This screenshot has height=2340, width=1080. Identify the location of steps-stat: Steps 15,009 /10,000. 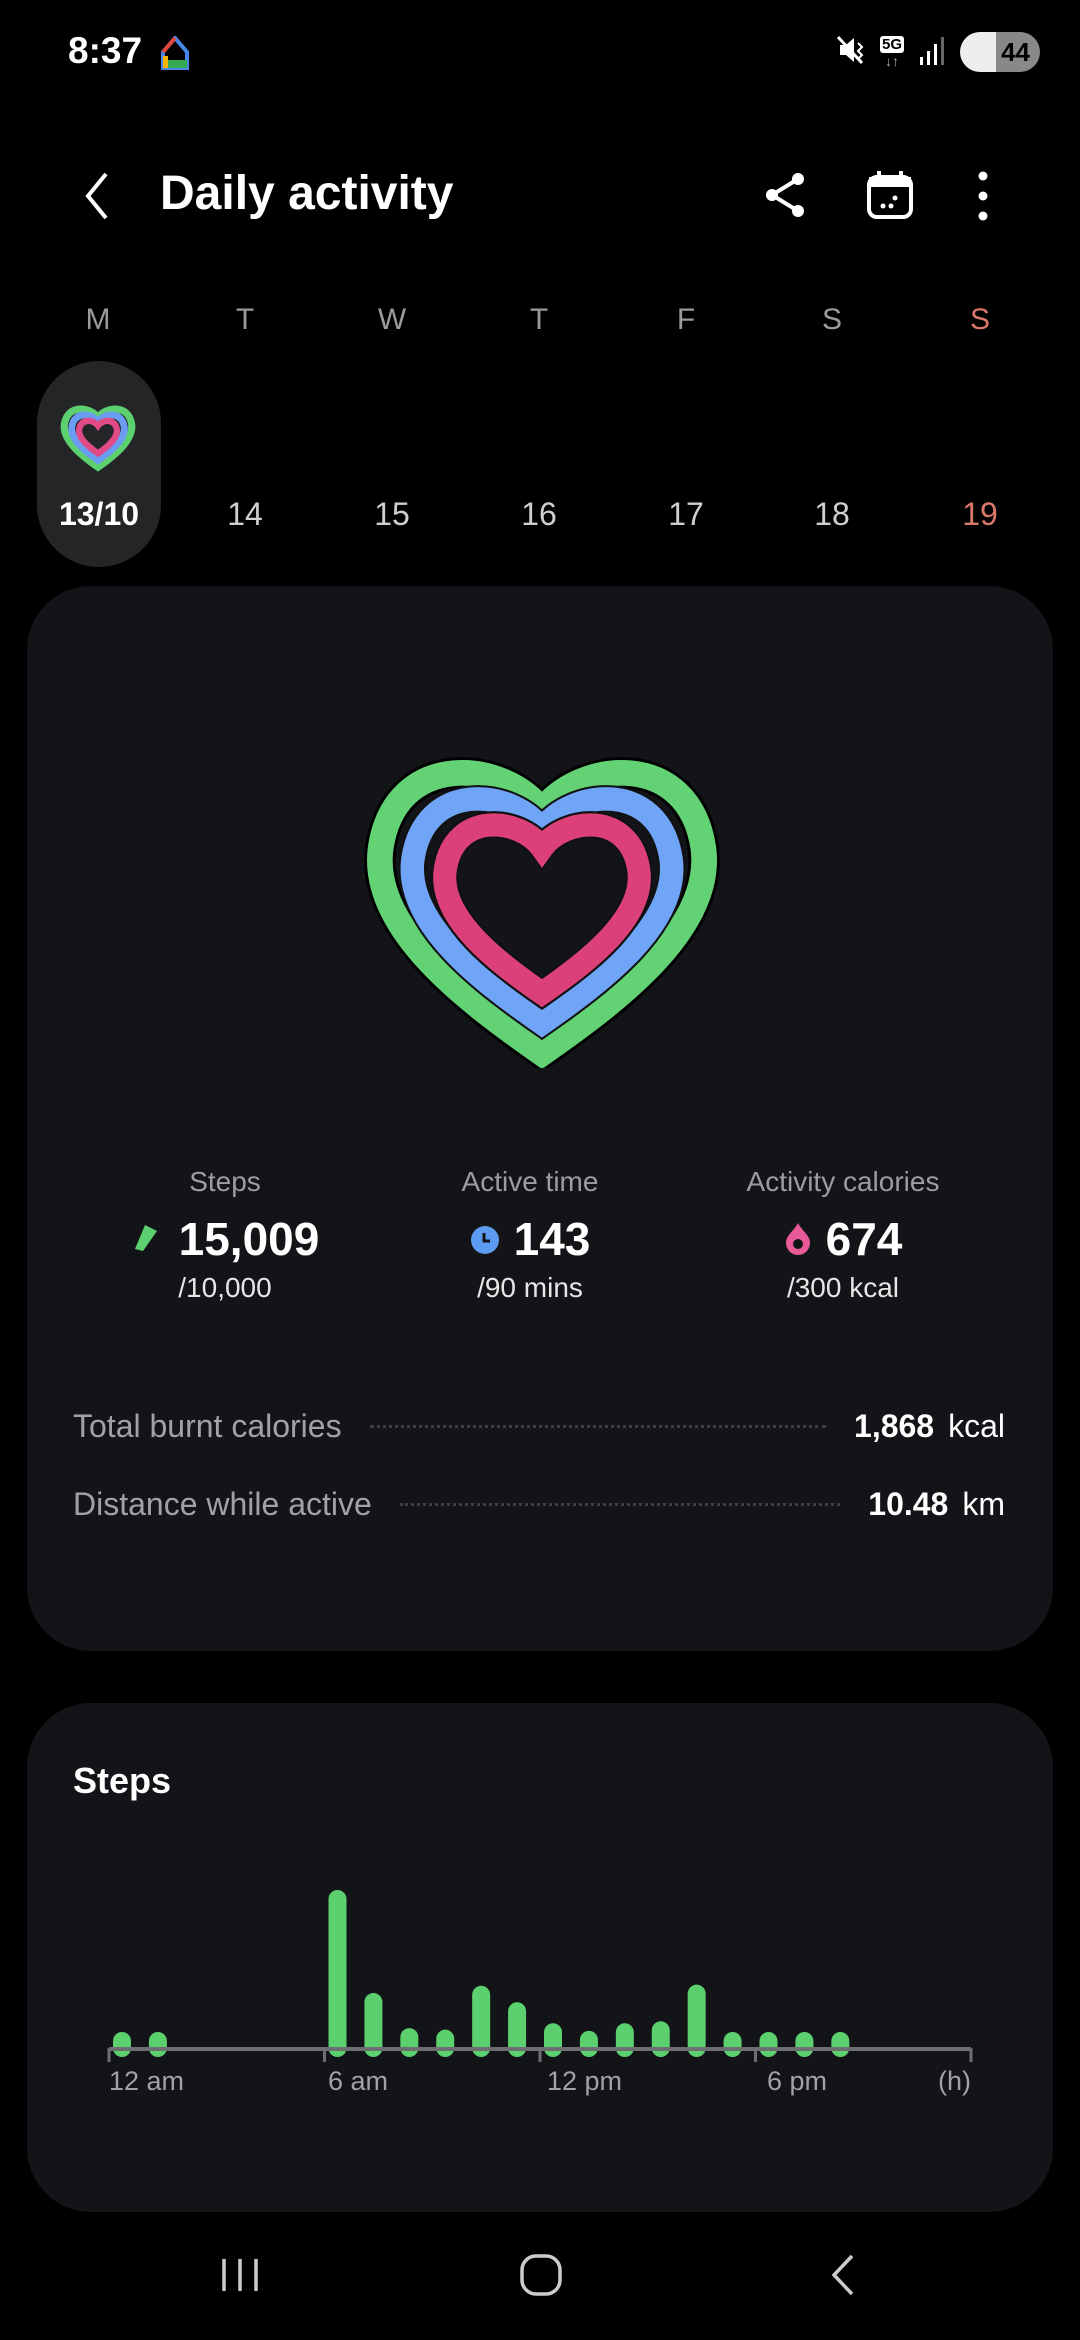
(225, 1235).